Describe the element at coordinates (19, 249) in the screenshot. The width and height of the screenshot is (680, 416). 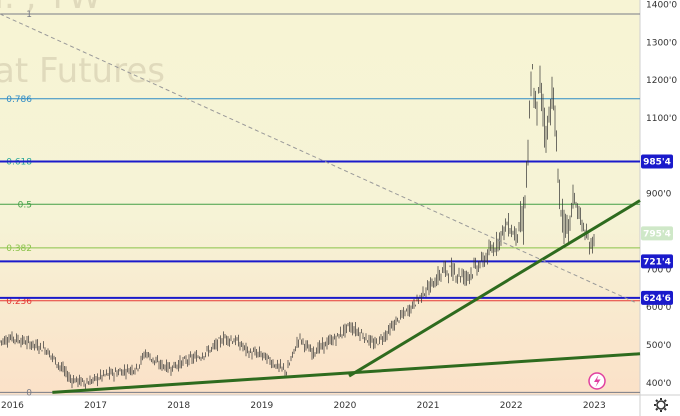
I see `fib-label-4: 0.382` at that location.